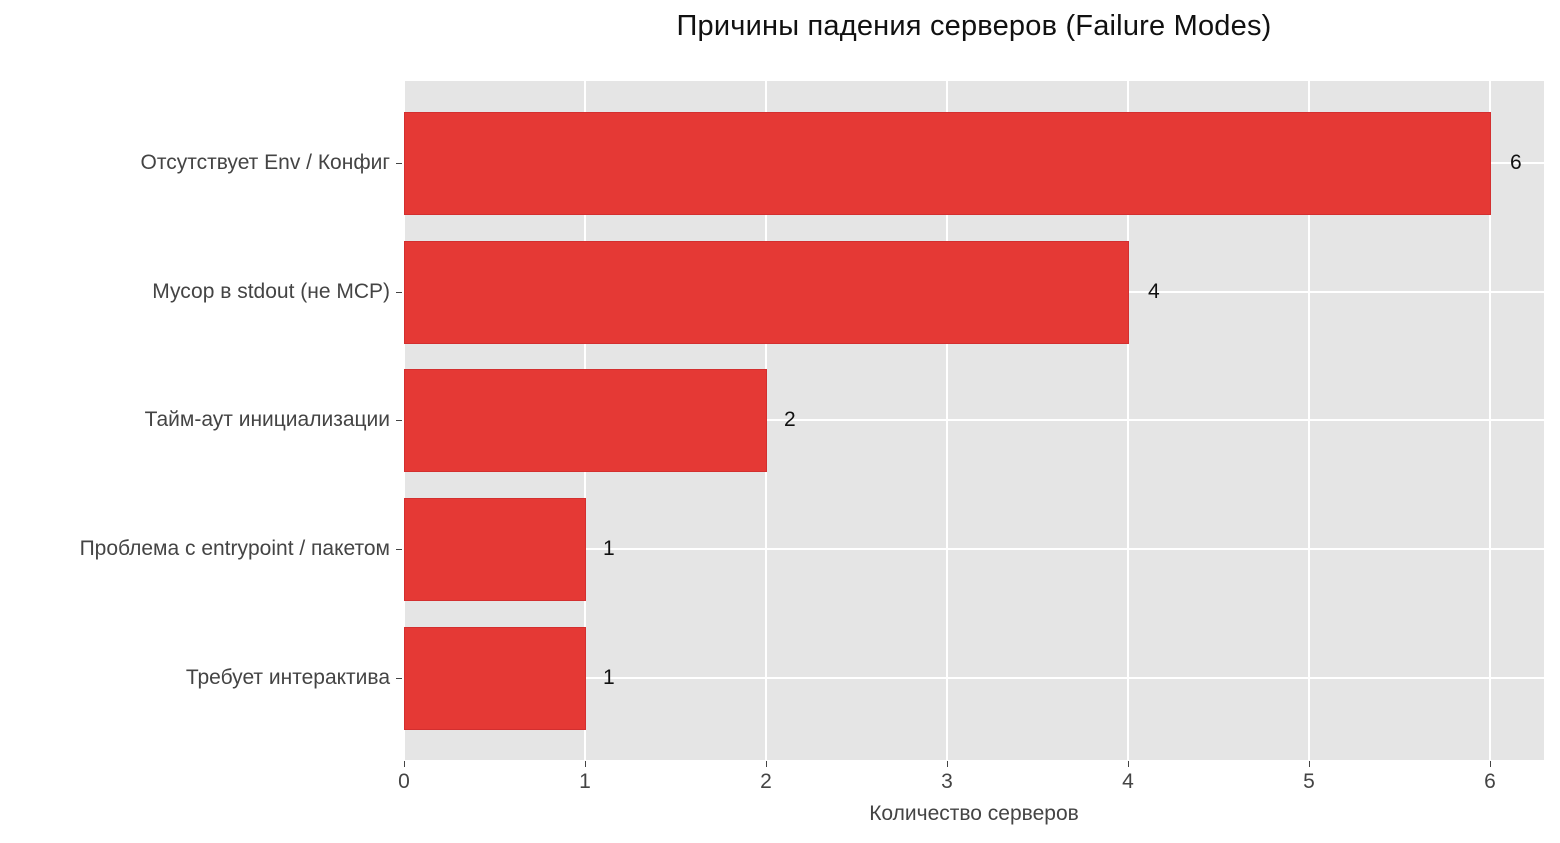 This screenshot has height=843, width=1560. What do you see at coordinates (1309, 781) in the screenshot?
I see `x-tick-label: 5` at bounding box center [1309, 781].